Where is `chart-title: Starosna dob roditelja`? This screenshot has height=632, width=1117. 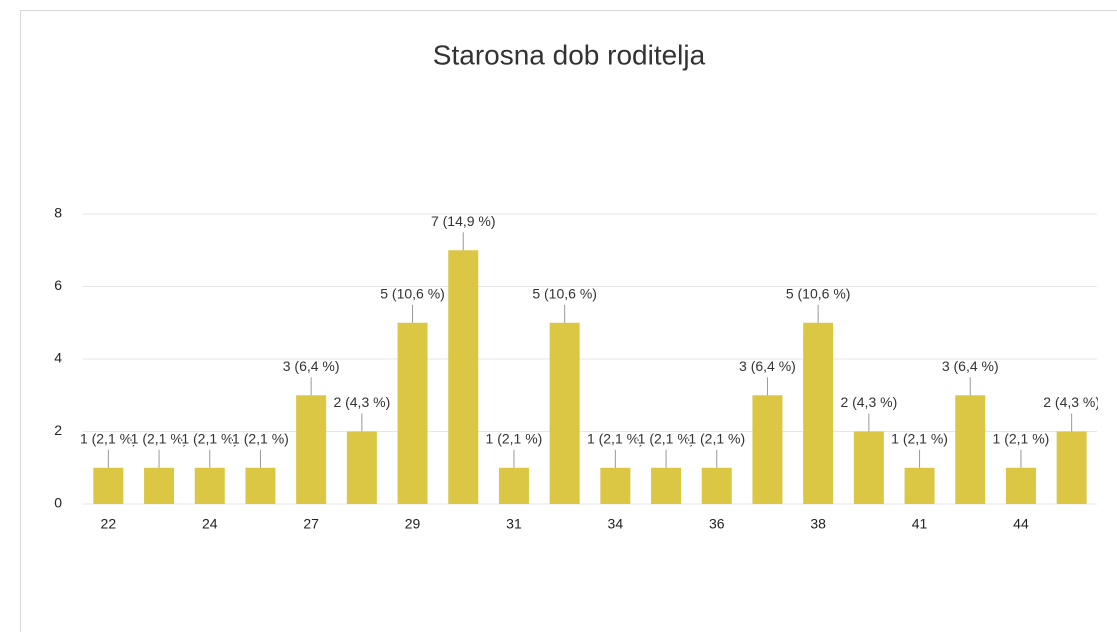
chart-title: Starosna dob roditelja is located at coordinates (569, 54).